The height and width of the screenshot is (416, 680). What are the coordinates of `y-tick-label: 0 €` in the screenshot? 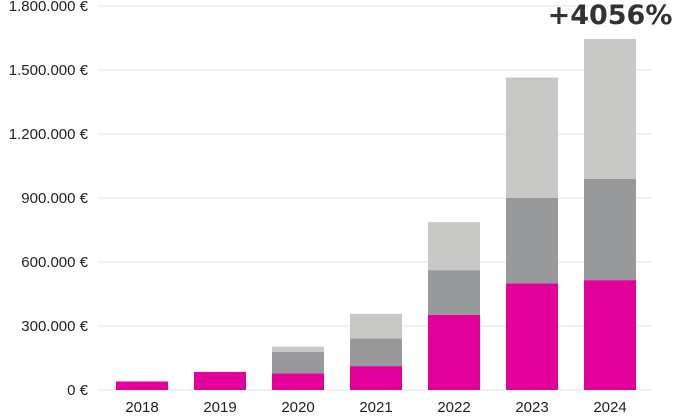 It's located at (78, 390).